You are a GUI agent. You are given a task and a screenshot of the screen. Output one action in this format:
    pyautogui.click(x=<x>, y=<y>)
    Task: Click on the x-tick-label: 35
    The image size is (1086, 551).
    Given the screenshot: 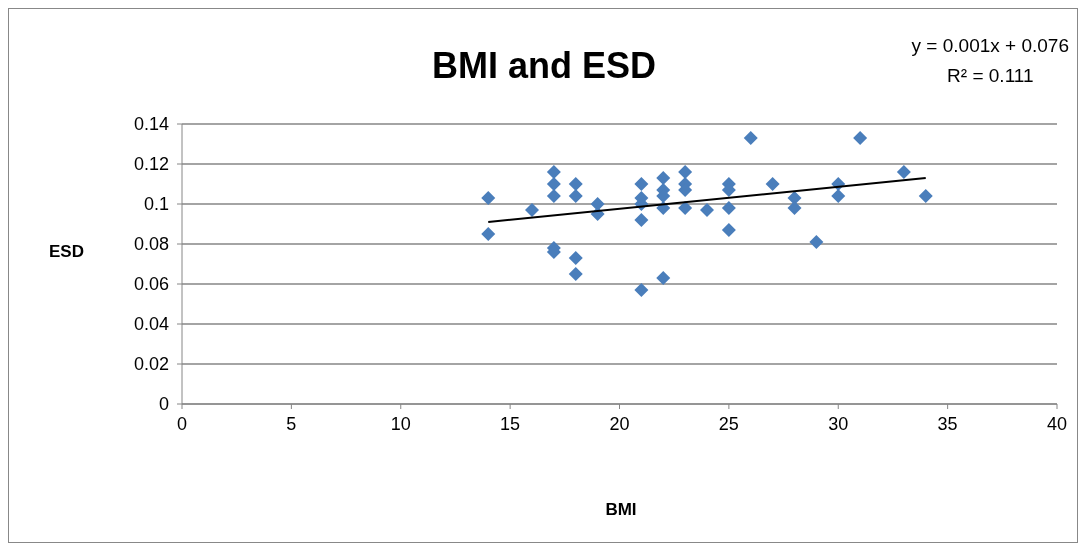 What is the action you would take?
    pyautogui.click(x=947, y=423)
    